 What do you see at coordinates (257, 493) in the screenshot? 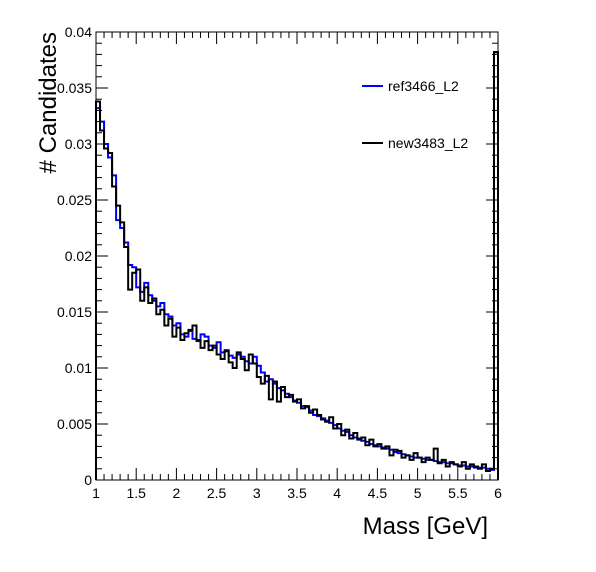
I see `x-tick-label: 3` at bounding box center [257, 493].